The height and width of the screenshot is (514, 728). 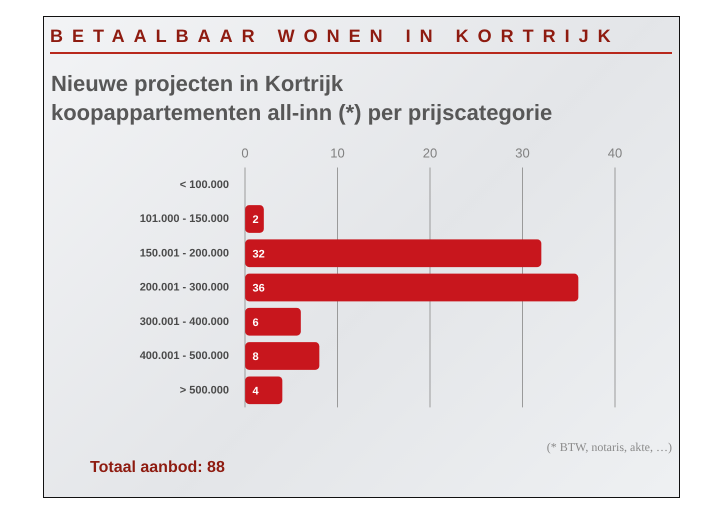 What do you see at coordinates (430, 152) in the screenshot?
I see `x-tick-label: 20` at bounding box center [430, 152].